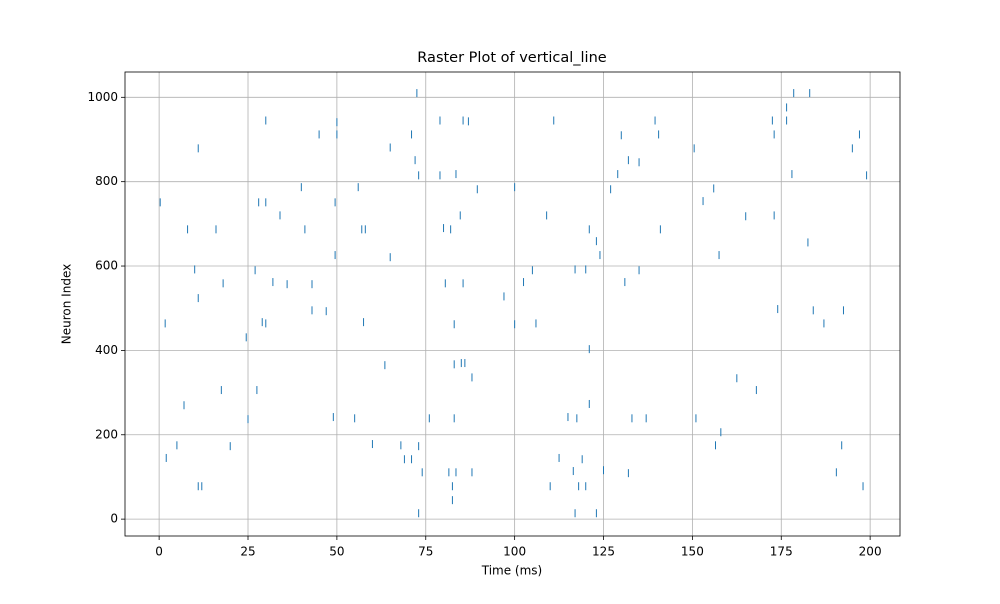 The height and width of the screenshot is (604, 1000). I want to click on y-tick-label: 1000, so click(102, 97).